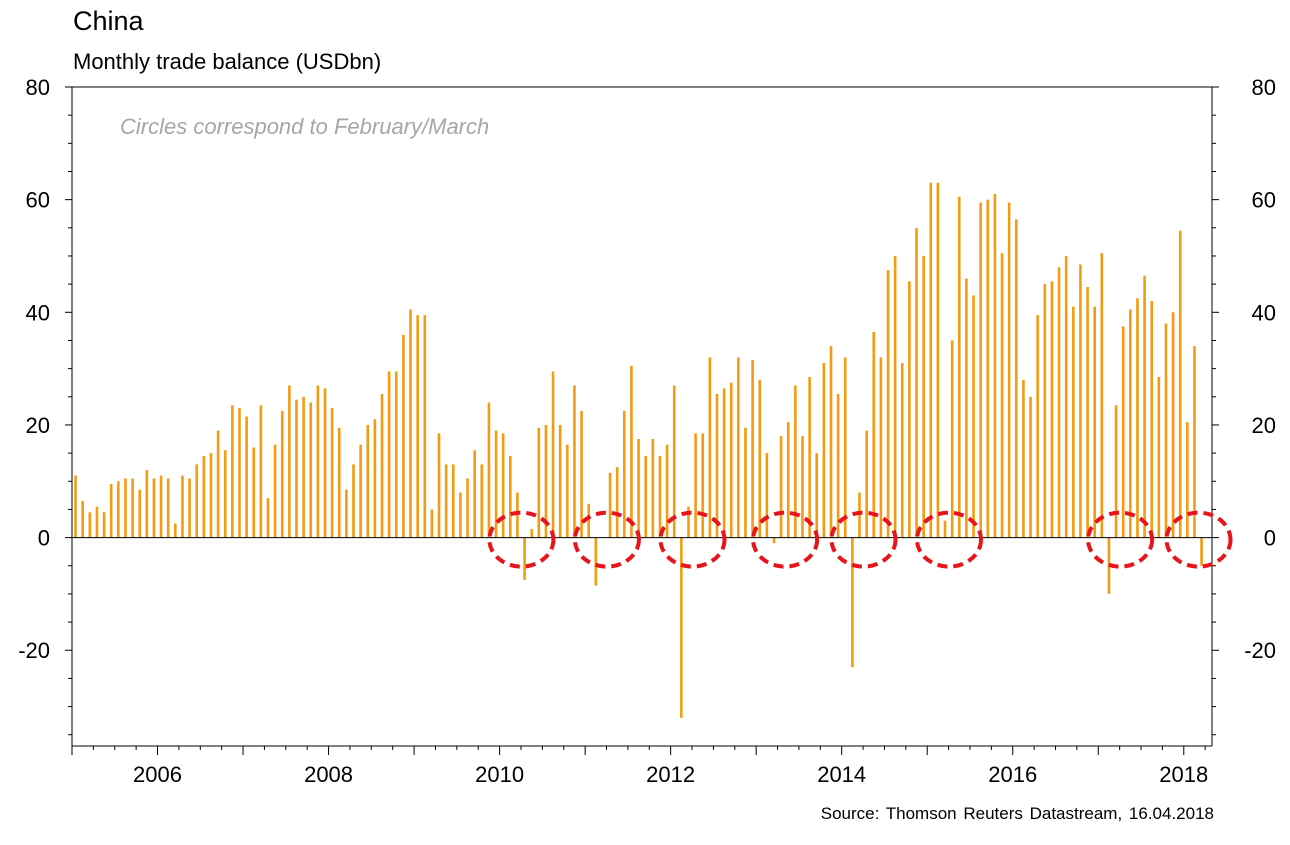 The width and height of the screenshot is (1290, 845). I want to click on y-tick-label-right: -20, so click(1260, 650).